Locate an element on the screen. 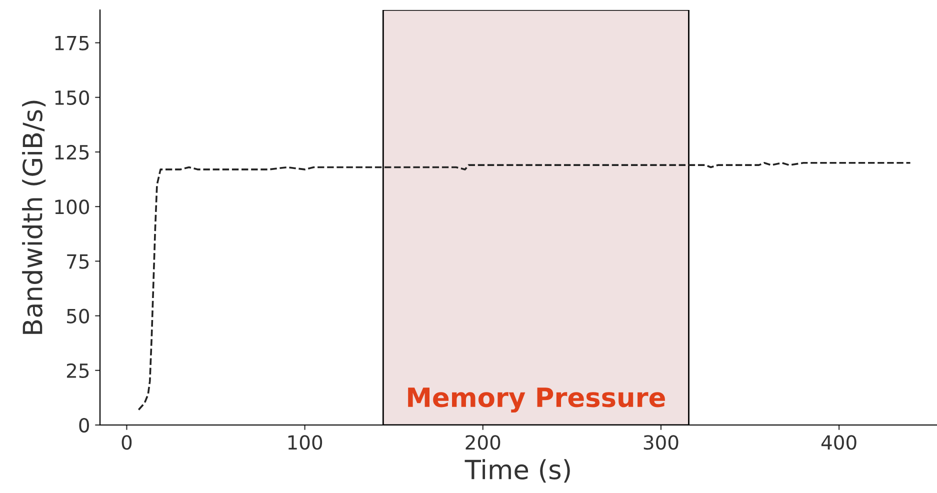 This screenshot has width=937, height=493. x-tick-label: 300 is located at coordinates (661, 442).